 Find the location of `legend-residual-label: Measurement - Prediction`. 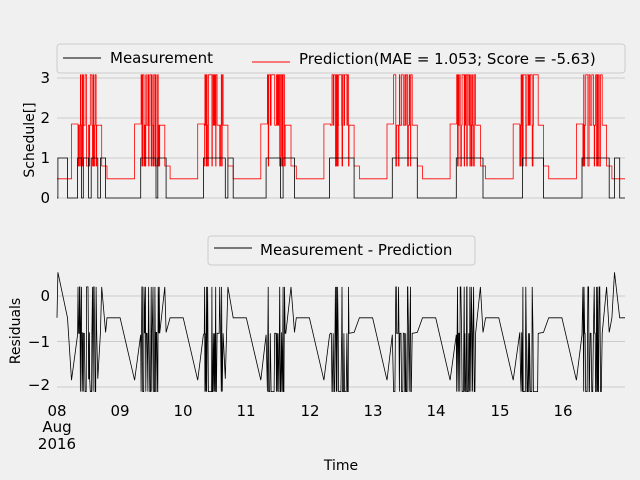

legend-residual-label: Measurement - Prediction is located at coordinates (356, 250).